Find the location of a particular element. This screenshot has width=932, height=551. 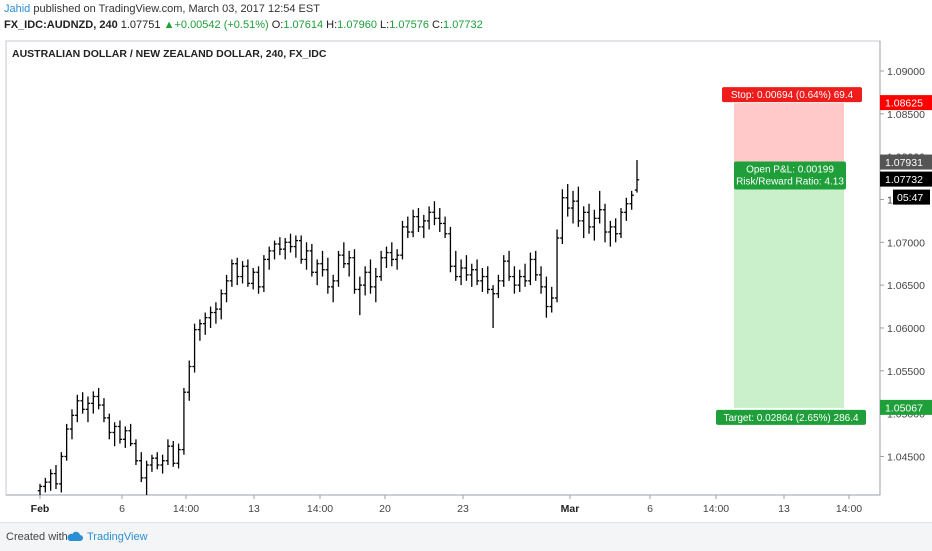

author-link: Jahid is located at coordinates (17, 9).